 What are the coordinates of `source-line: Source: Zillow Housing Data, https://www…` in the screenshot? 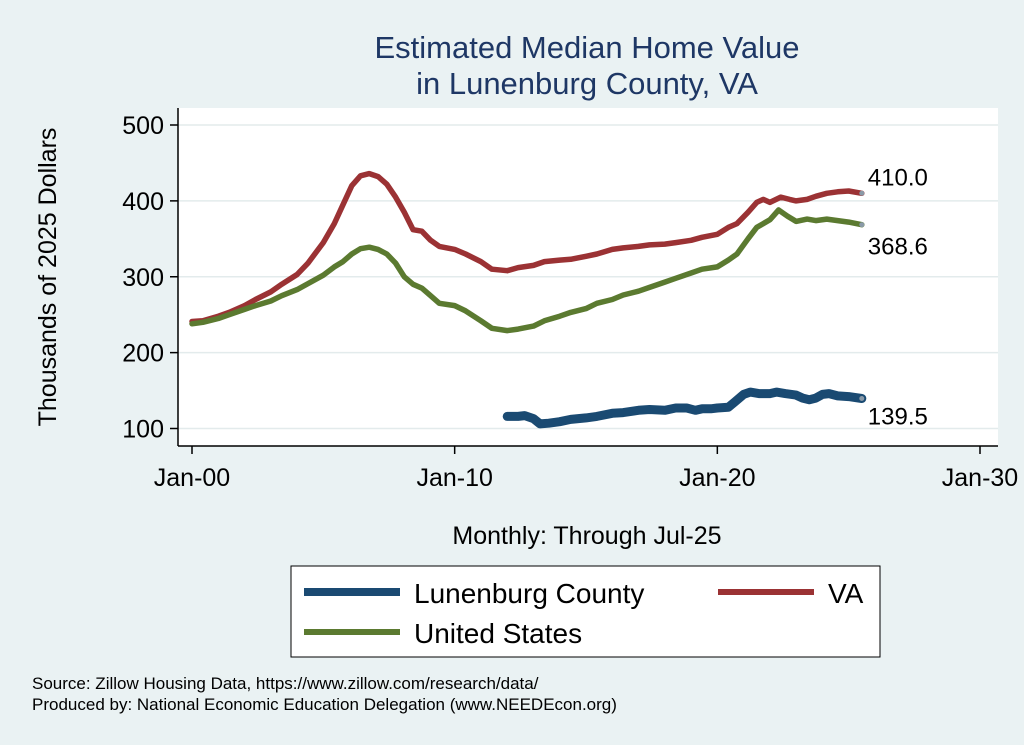 It's located at (285, 683).